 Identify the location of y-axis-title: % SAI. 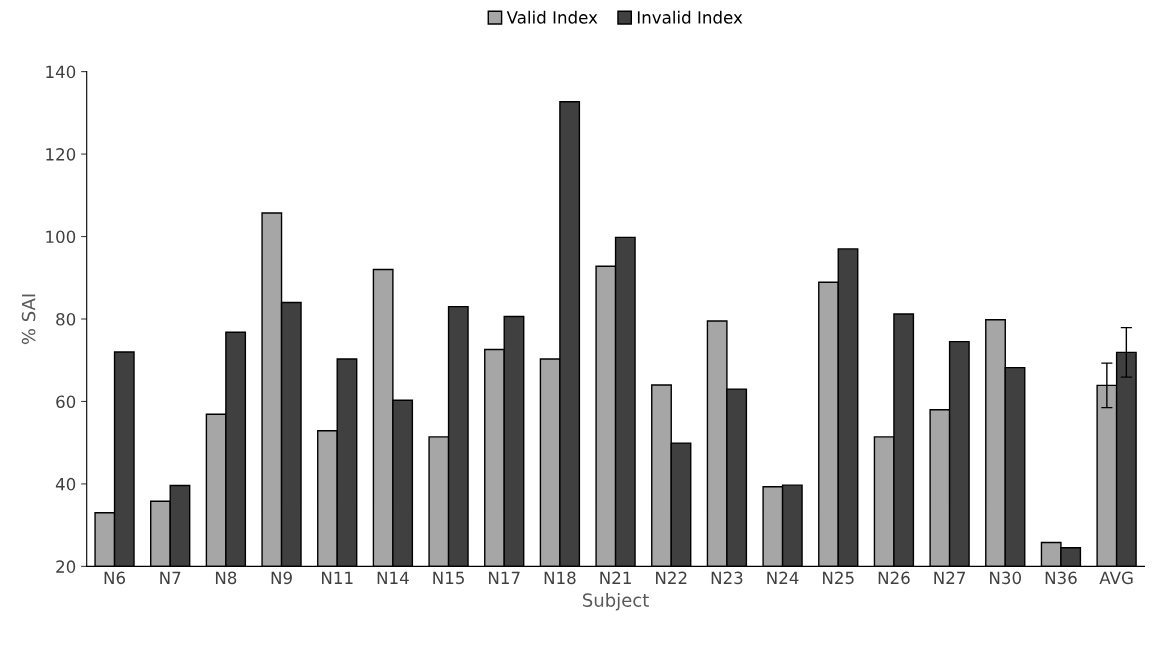
(28, 319).